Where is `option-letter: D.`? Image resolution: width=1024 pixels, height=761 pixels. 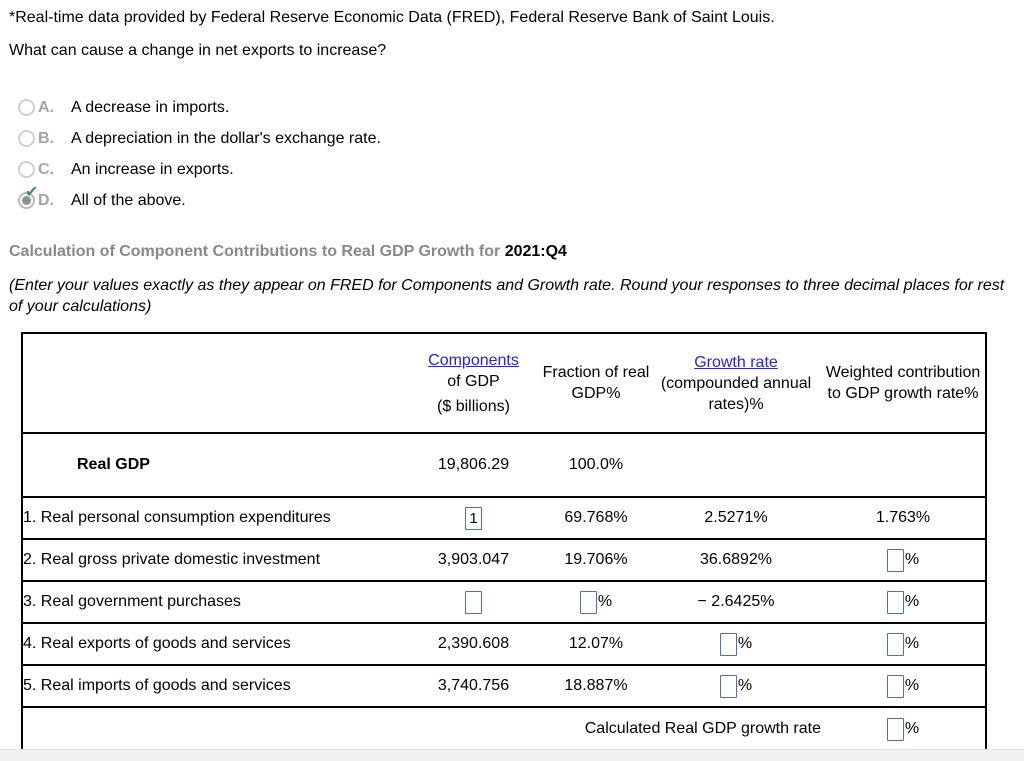
option-letter: D. is located at coordinates (46, 200).